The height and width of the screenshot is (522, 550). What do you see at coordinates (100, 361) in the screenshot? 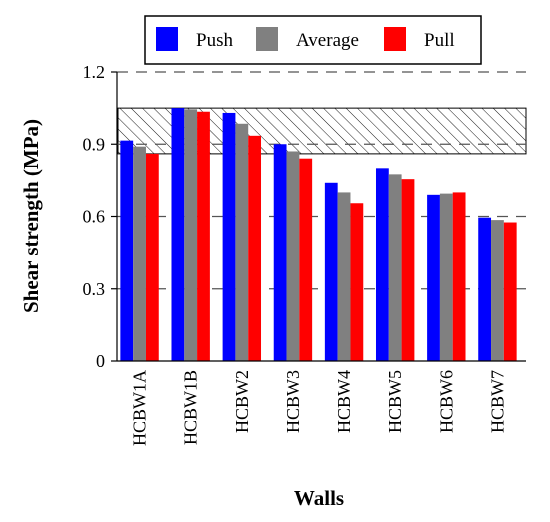
I see `y-tick-label: 0` at bounding box center [100, 361].